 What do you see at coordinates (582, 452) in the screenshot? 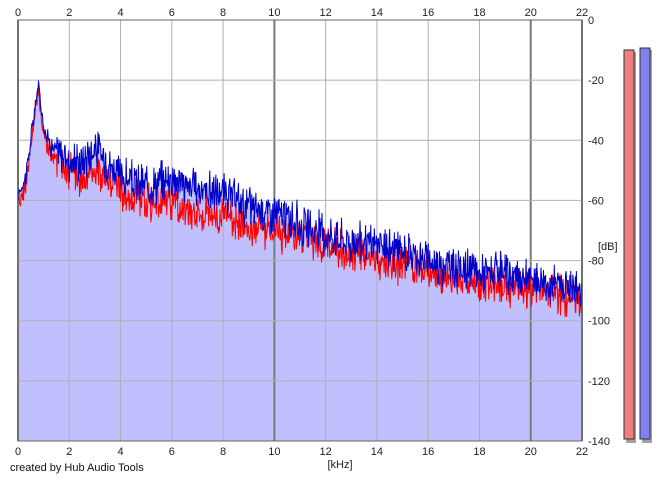
I see `x-tick-label-bottom: 22` at bounding box center [582, 452].